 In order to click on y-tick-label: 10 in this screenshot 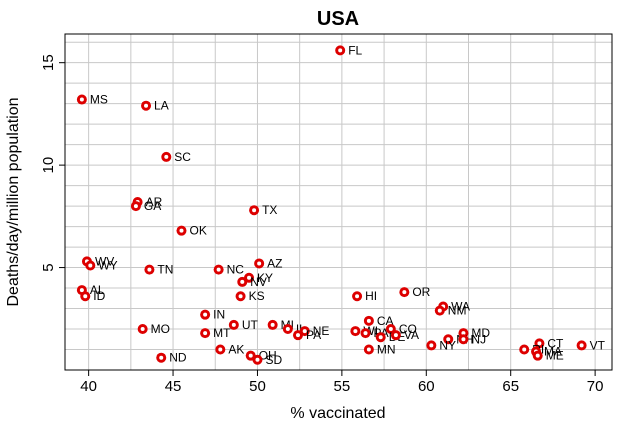, I will do `click(48, 165)`.